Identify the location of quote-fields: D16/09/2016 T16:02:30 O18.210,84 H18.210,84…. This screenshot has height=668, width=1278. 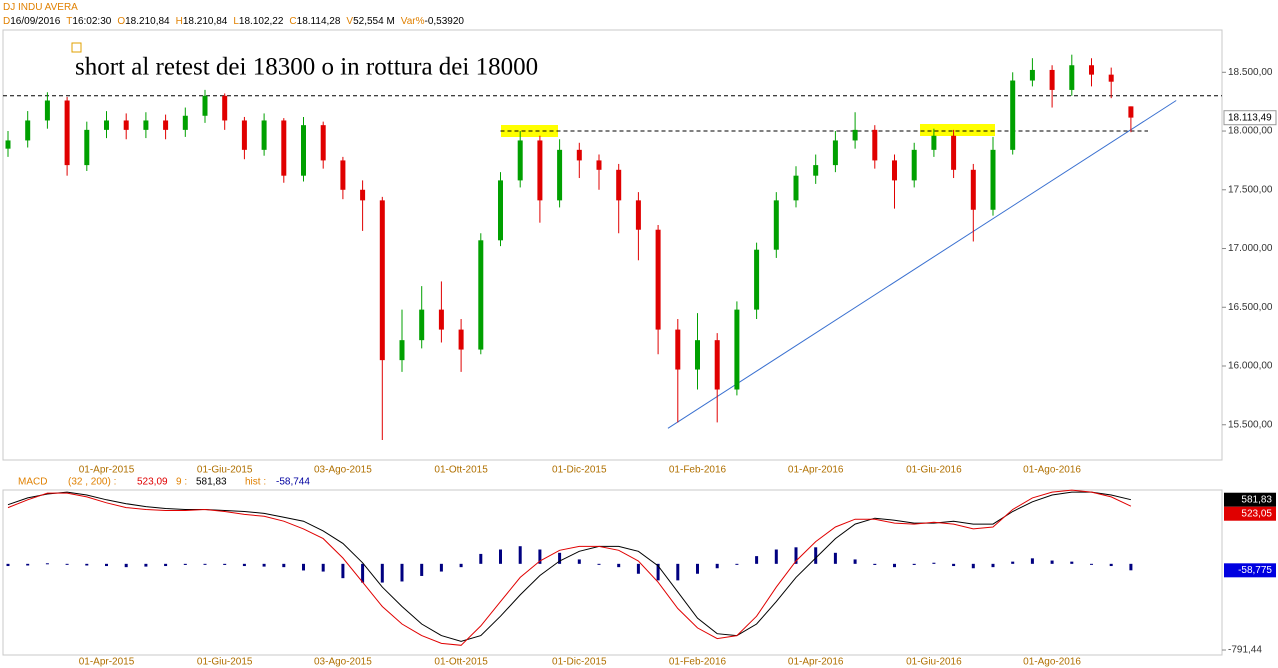
(236, 22).